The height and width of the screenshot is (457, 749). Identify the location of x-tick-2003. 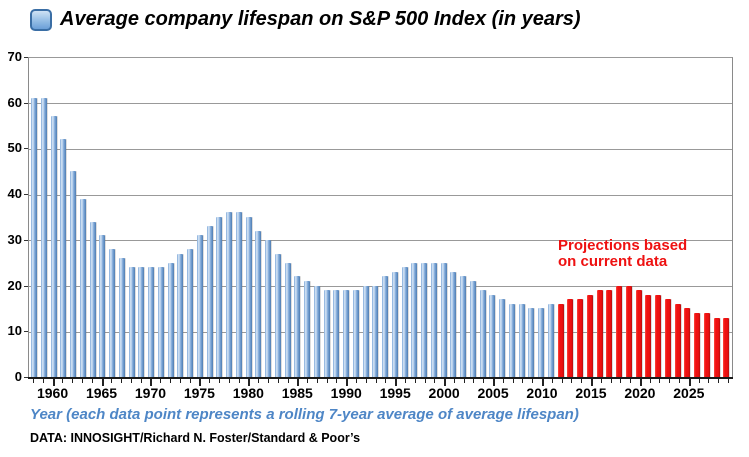
(474, 381).